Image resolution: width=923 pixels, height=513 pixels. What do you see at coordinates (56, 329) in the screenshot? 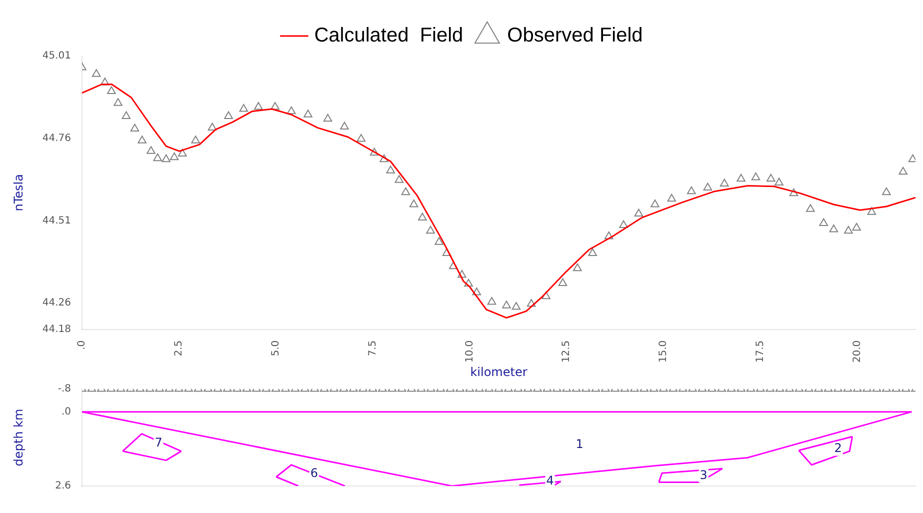
I see `y-tick-label: 44.18` at bounding box center [56, 329].